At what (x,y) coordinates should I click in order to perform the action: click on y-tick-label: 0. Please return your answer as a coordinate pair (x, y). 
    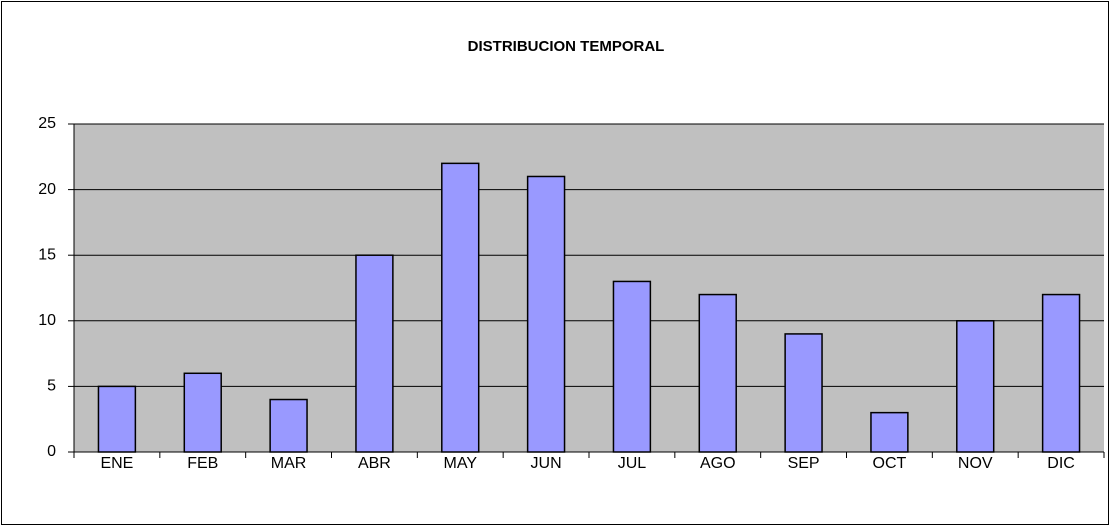
    Looking at the image, I should click on (51, 451).